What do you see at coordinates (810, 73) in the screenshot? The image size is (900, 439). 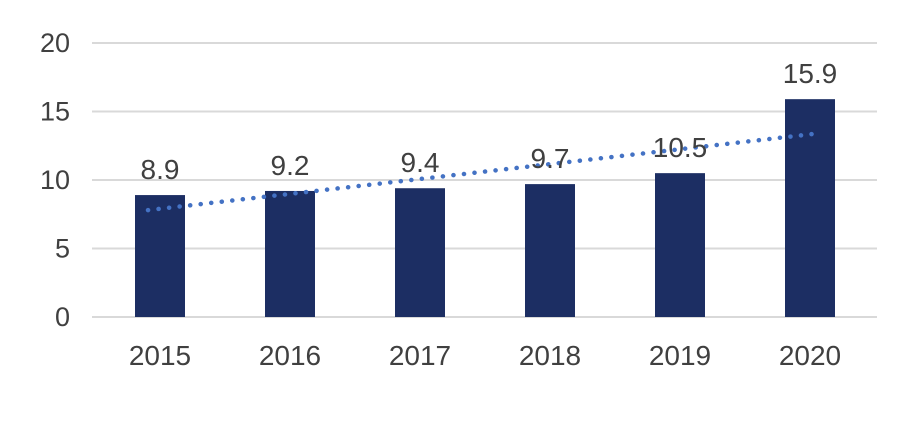 I see `data-label: 15.9` at bounding box center [810, 73].